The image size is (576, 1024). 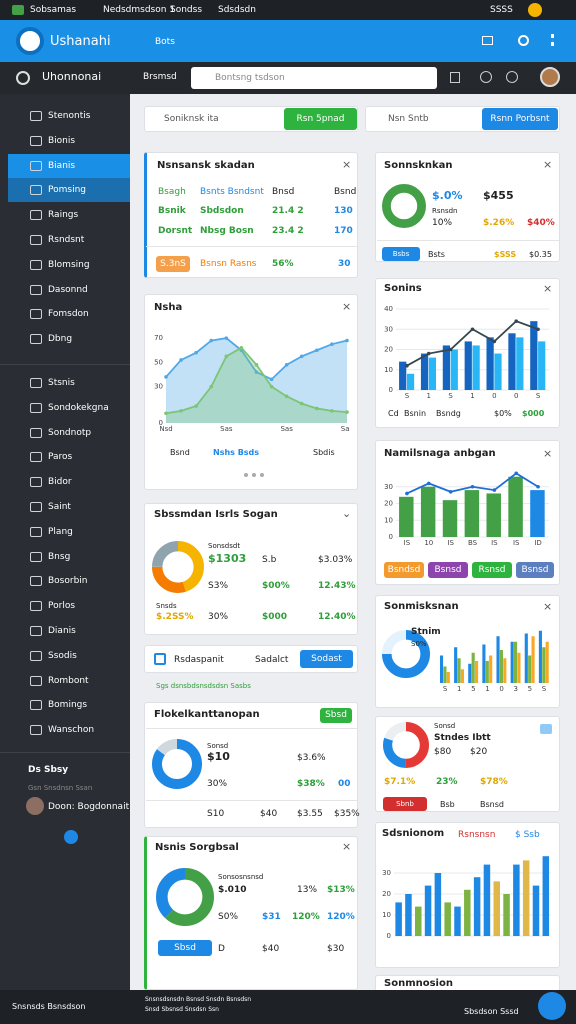 I want to click on button: Rsn 5pnad, so click(x=320, y=119).